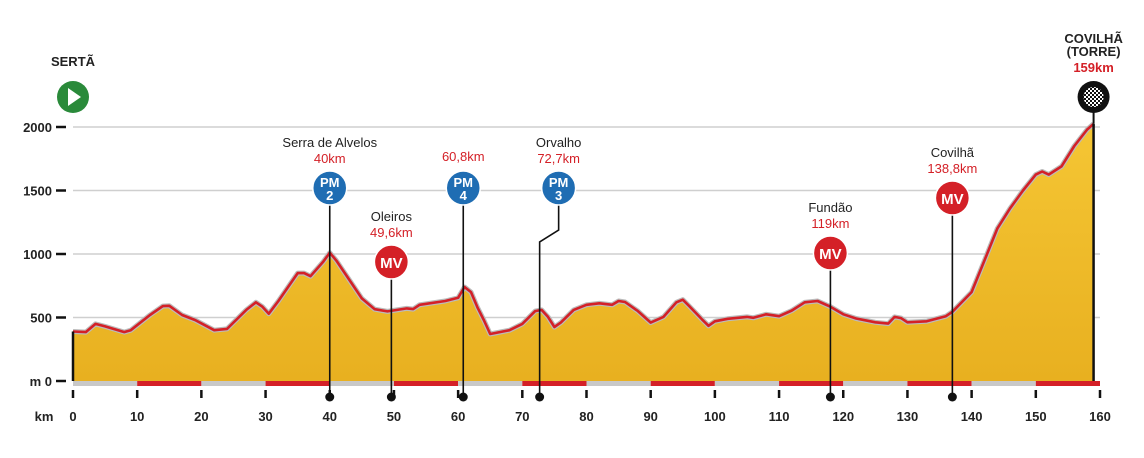 This screenshot has height=458, width=1144. What do you see at coordinates (586, 416) in the screenshot?
I see `x-tick-label: 80` at bounding box center [586, 416].